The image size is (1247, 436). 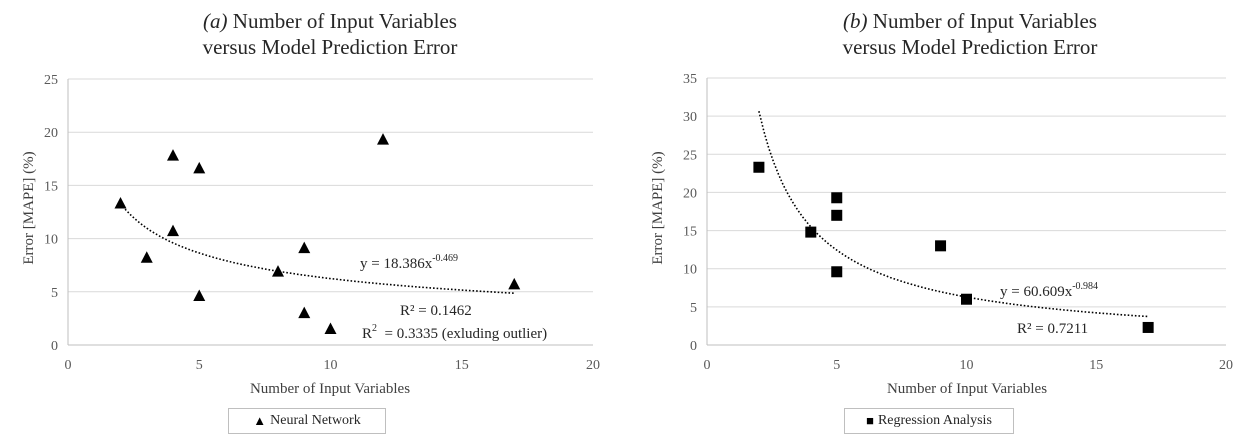 I want to click on equation-label-a: y = 18.386x-0.469, so click(x=409, y=262).